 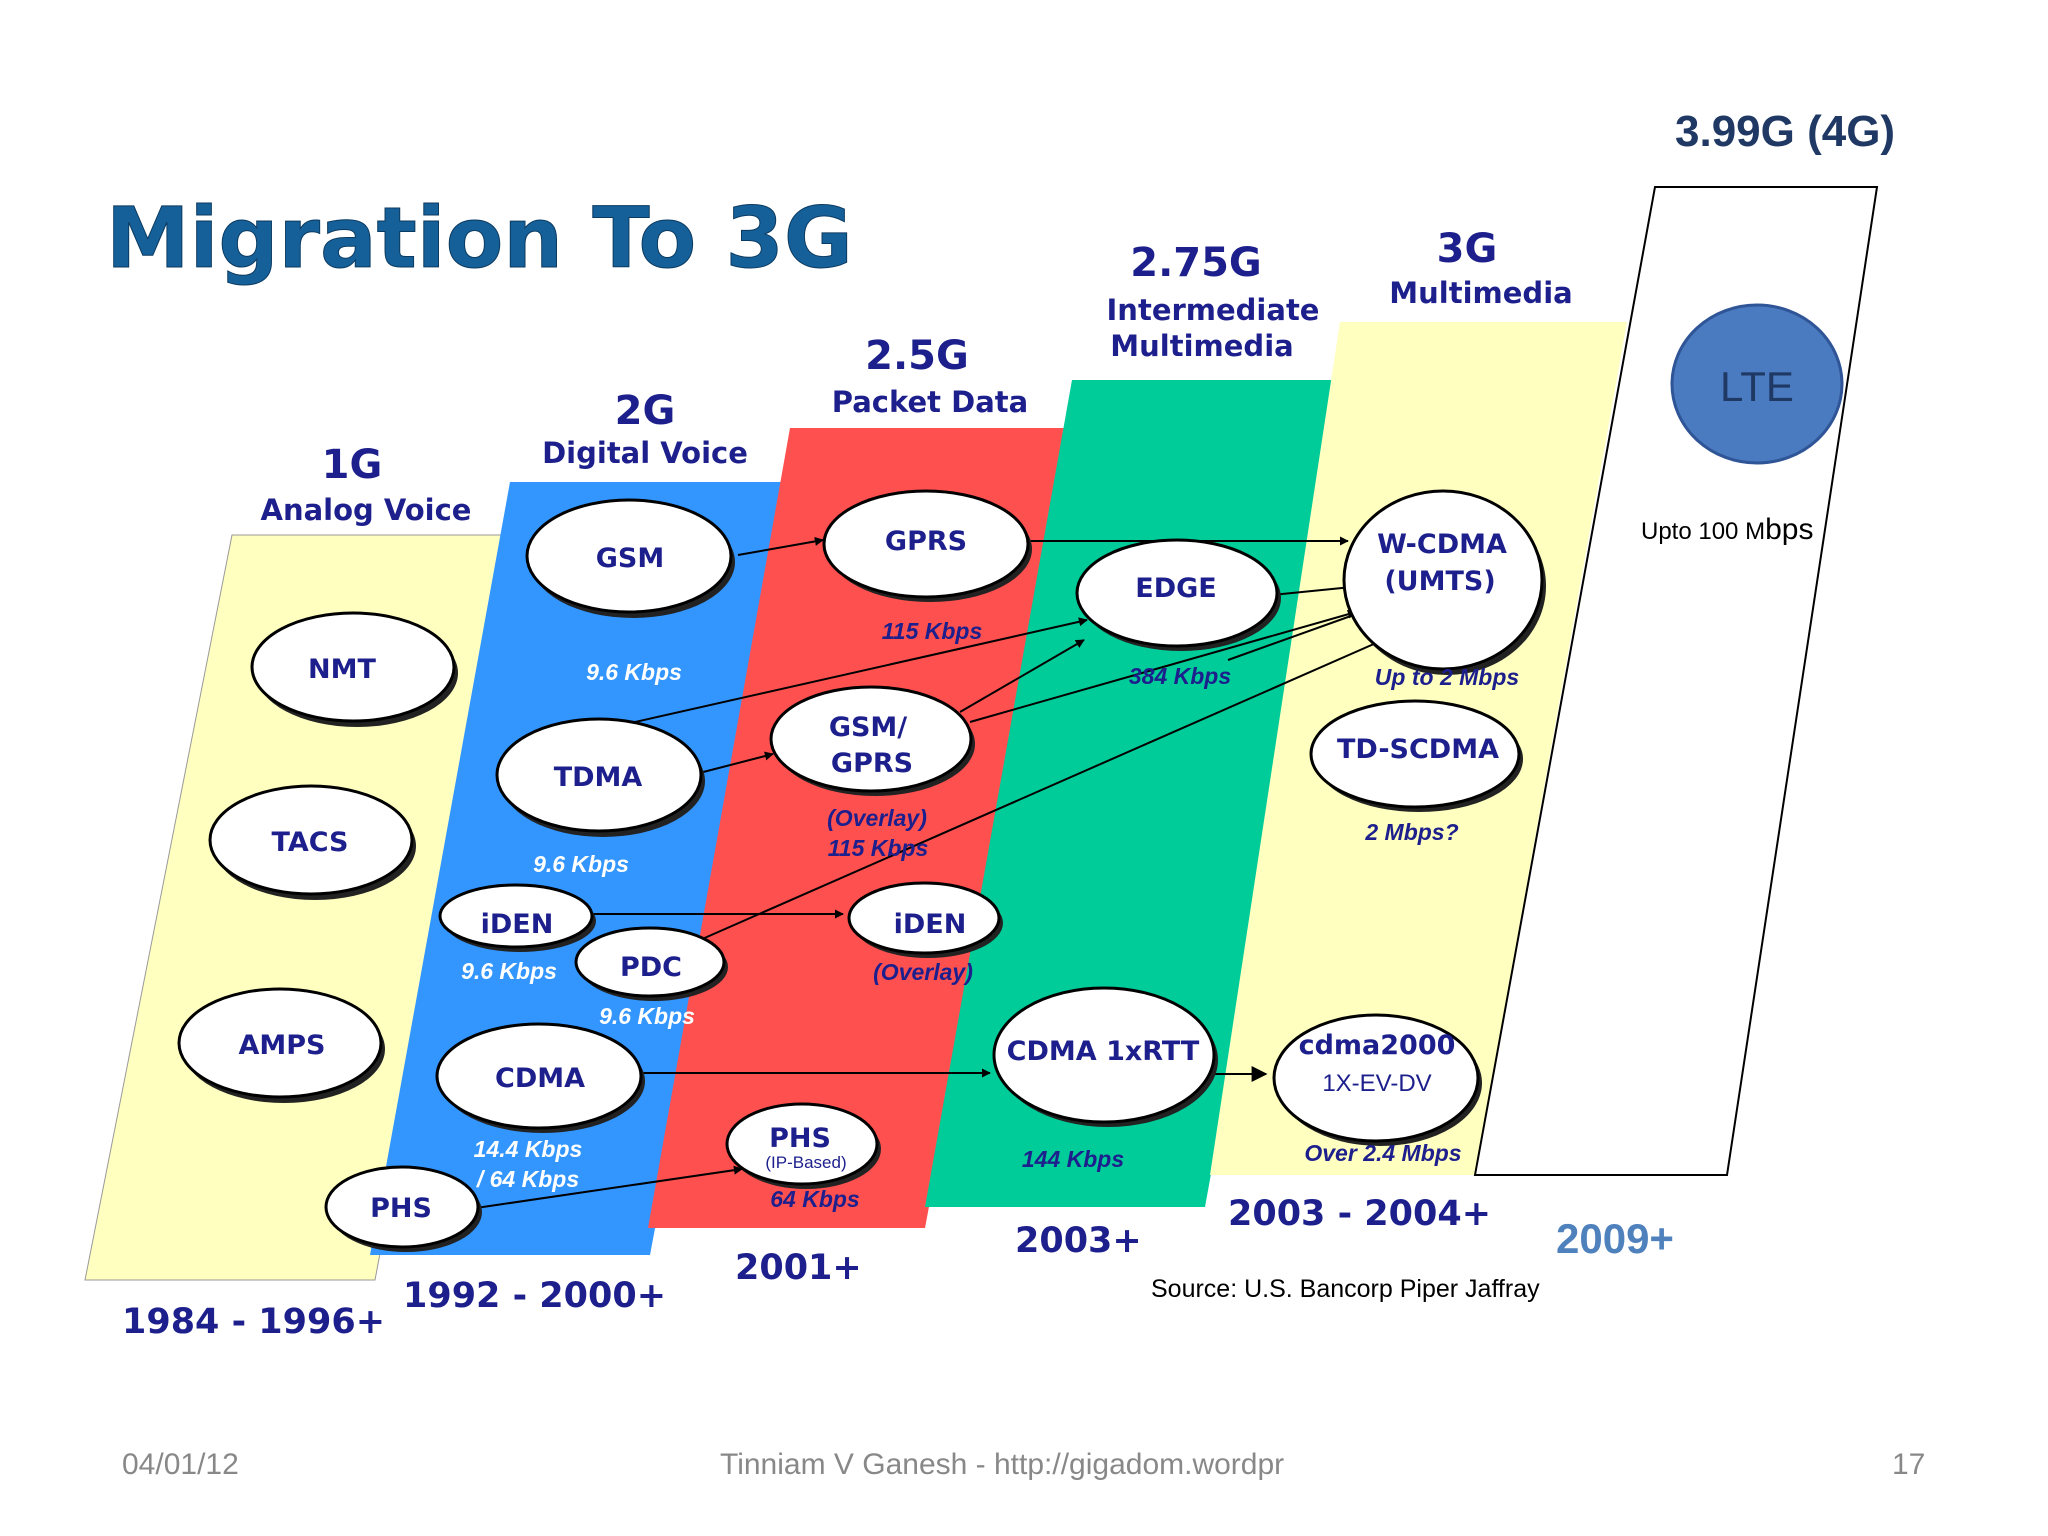 What do you see at coordinates (1703, 531) in the screenshot?
I see `lte-speed-prefix: Upto 100 M` at bounding box center [1703, 531].